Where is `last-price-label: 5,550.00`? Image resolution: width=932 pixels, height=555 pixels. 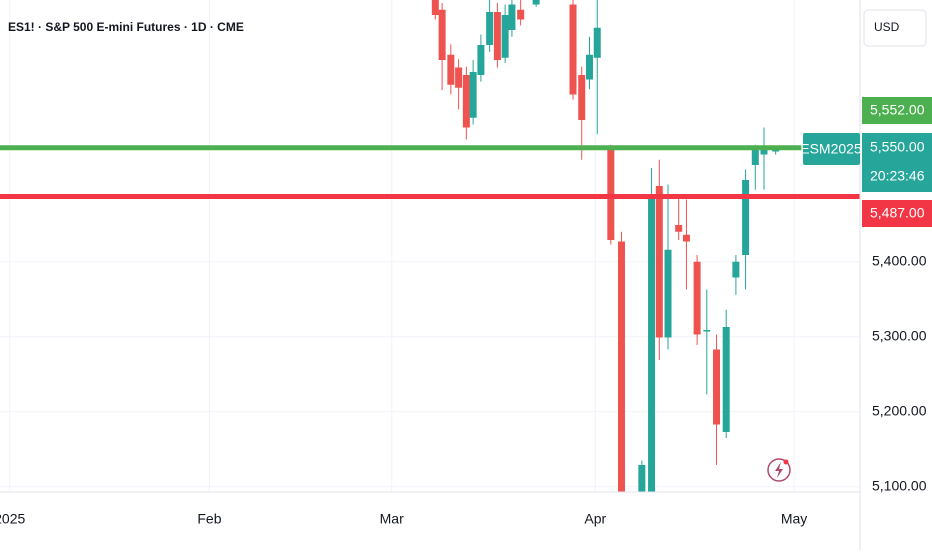
last-price-label: 5,550.00 is located at coordinates (897, 147).